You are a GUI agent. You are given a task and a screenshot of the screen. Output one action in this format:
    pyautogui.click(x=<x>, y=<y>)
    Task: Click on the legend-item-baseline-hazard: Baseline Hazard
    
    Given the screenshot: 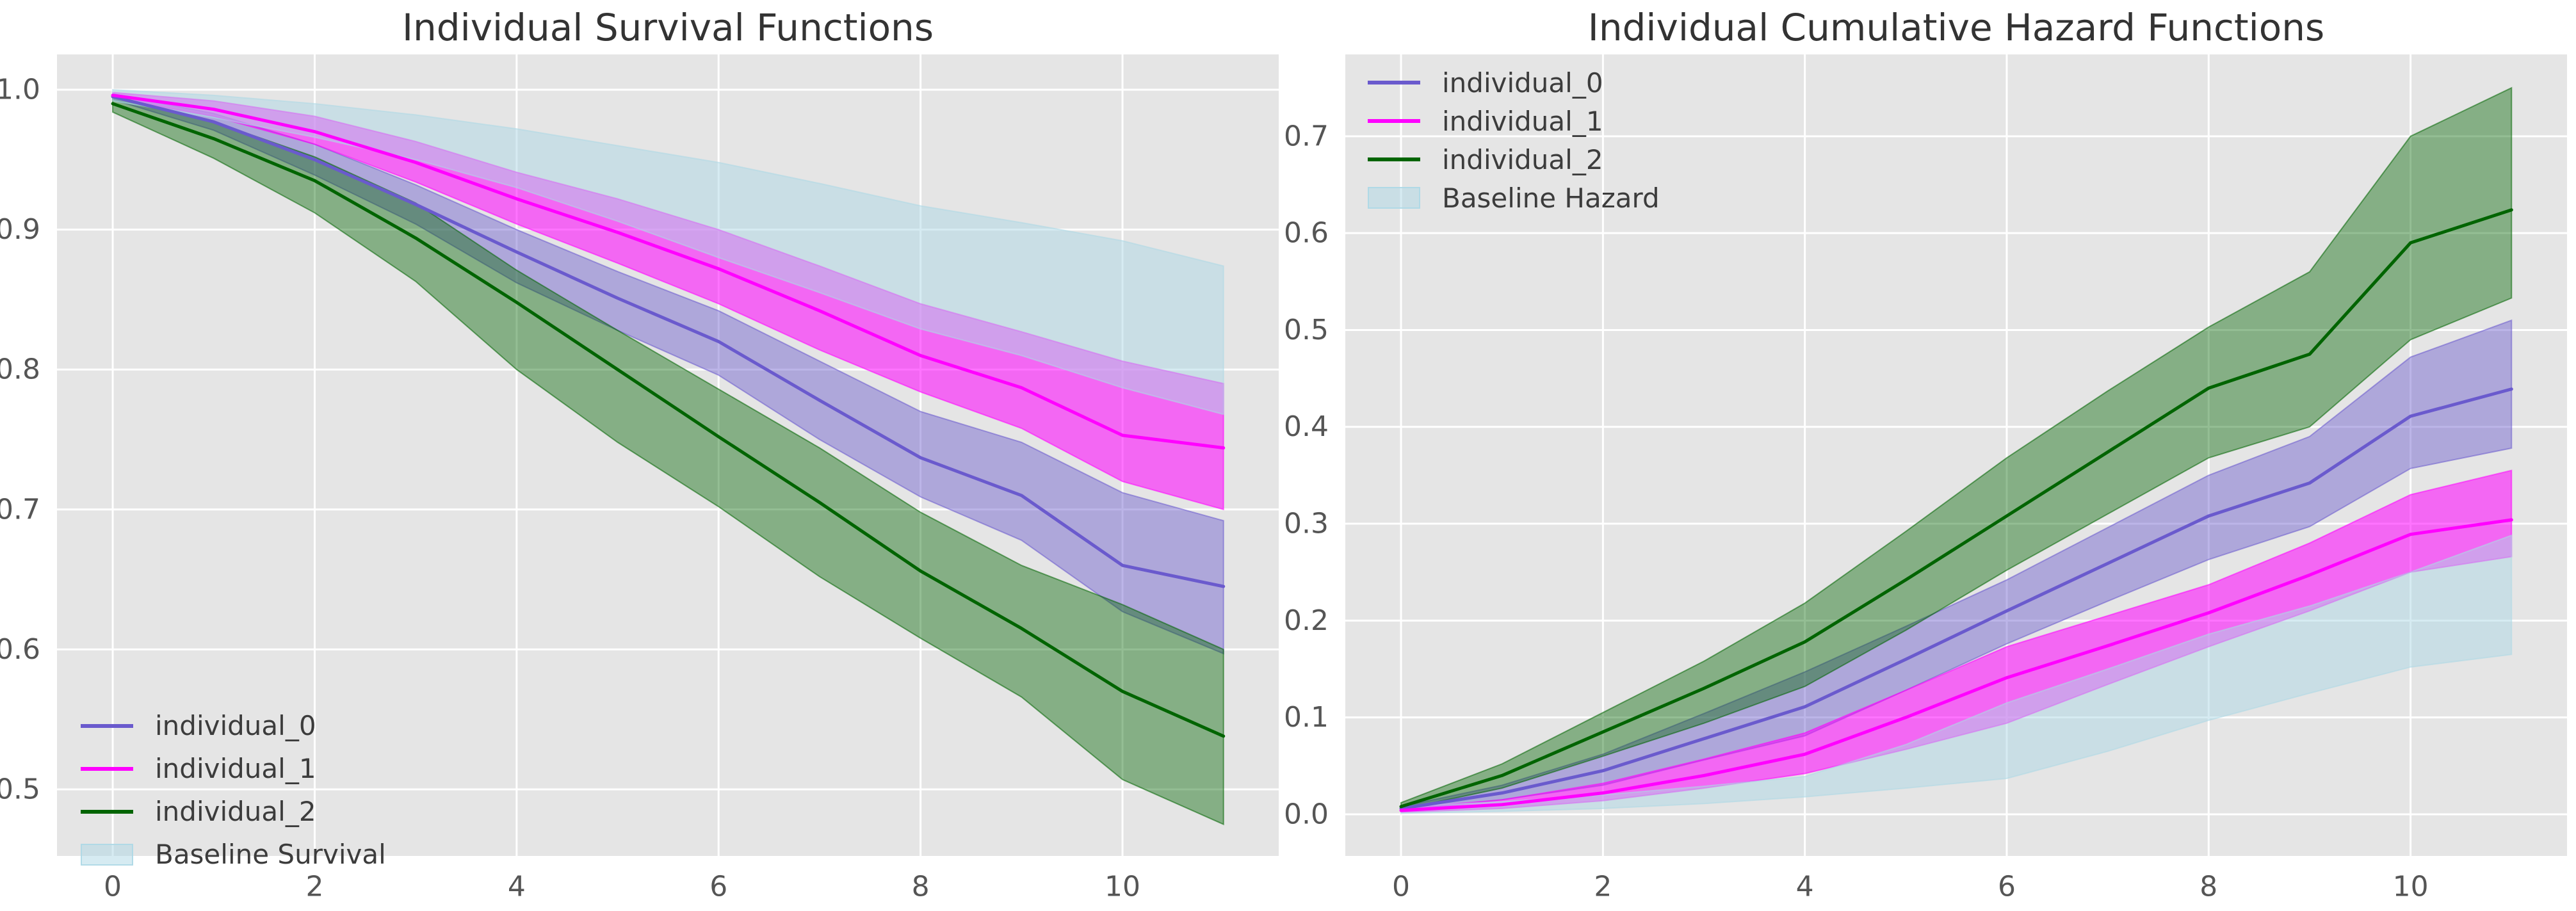 What is the action you would take?
    pyautogui.click(x=1514, y=198)
    